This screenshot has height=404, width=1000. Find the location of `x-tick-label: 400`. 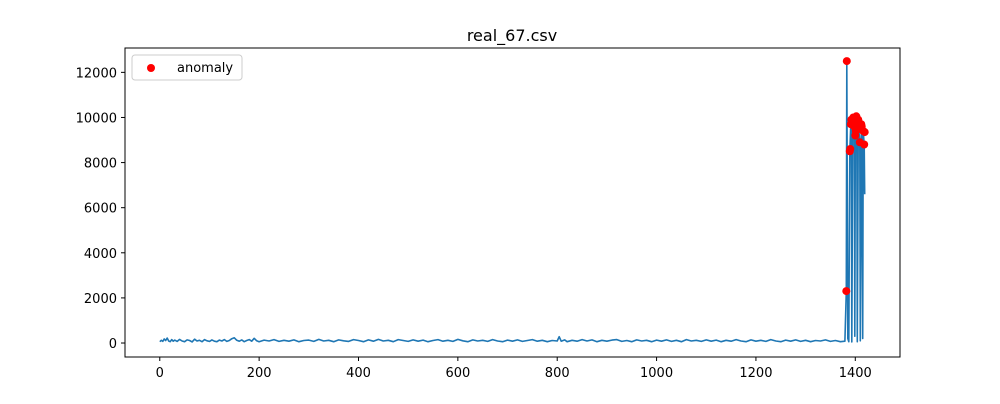

x-tick-label: 400 is located at coordinates (358, 373).